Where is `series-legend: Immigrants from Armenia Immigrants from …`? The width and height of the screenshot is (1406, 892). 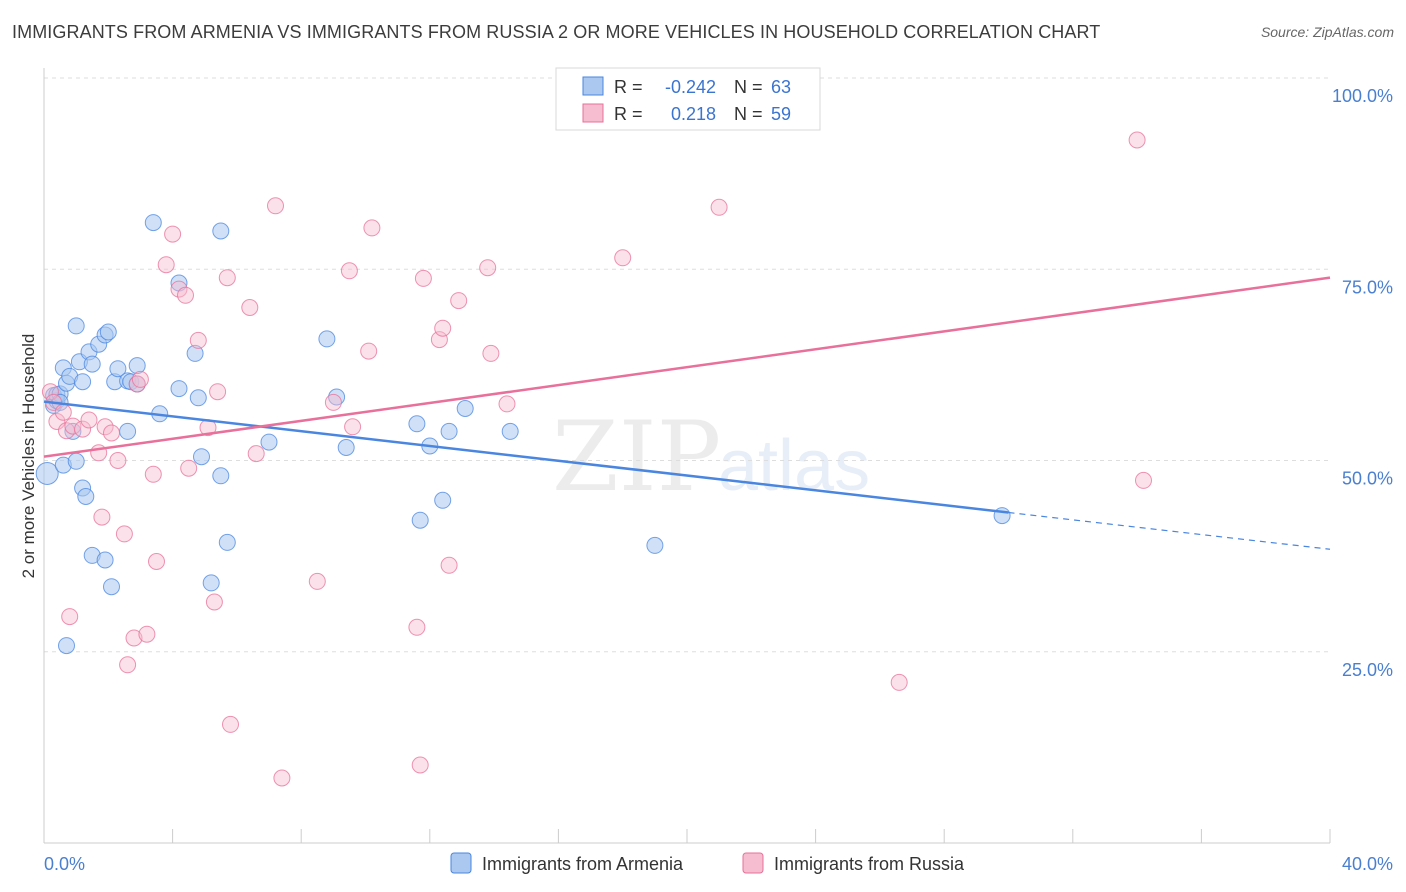 series-legend: Immigrants from Armenia Immigrants from … is located at coordinates (707, 863).